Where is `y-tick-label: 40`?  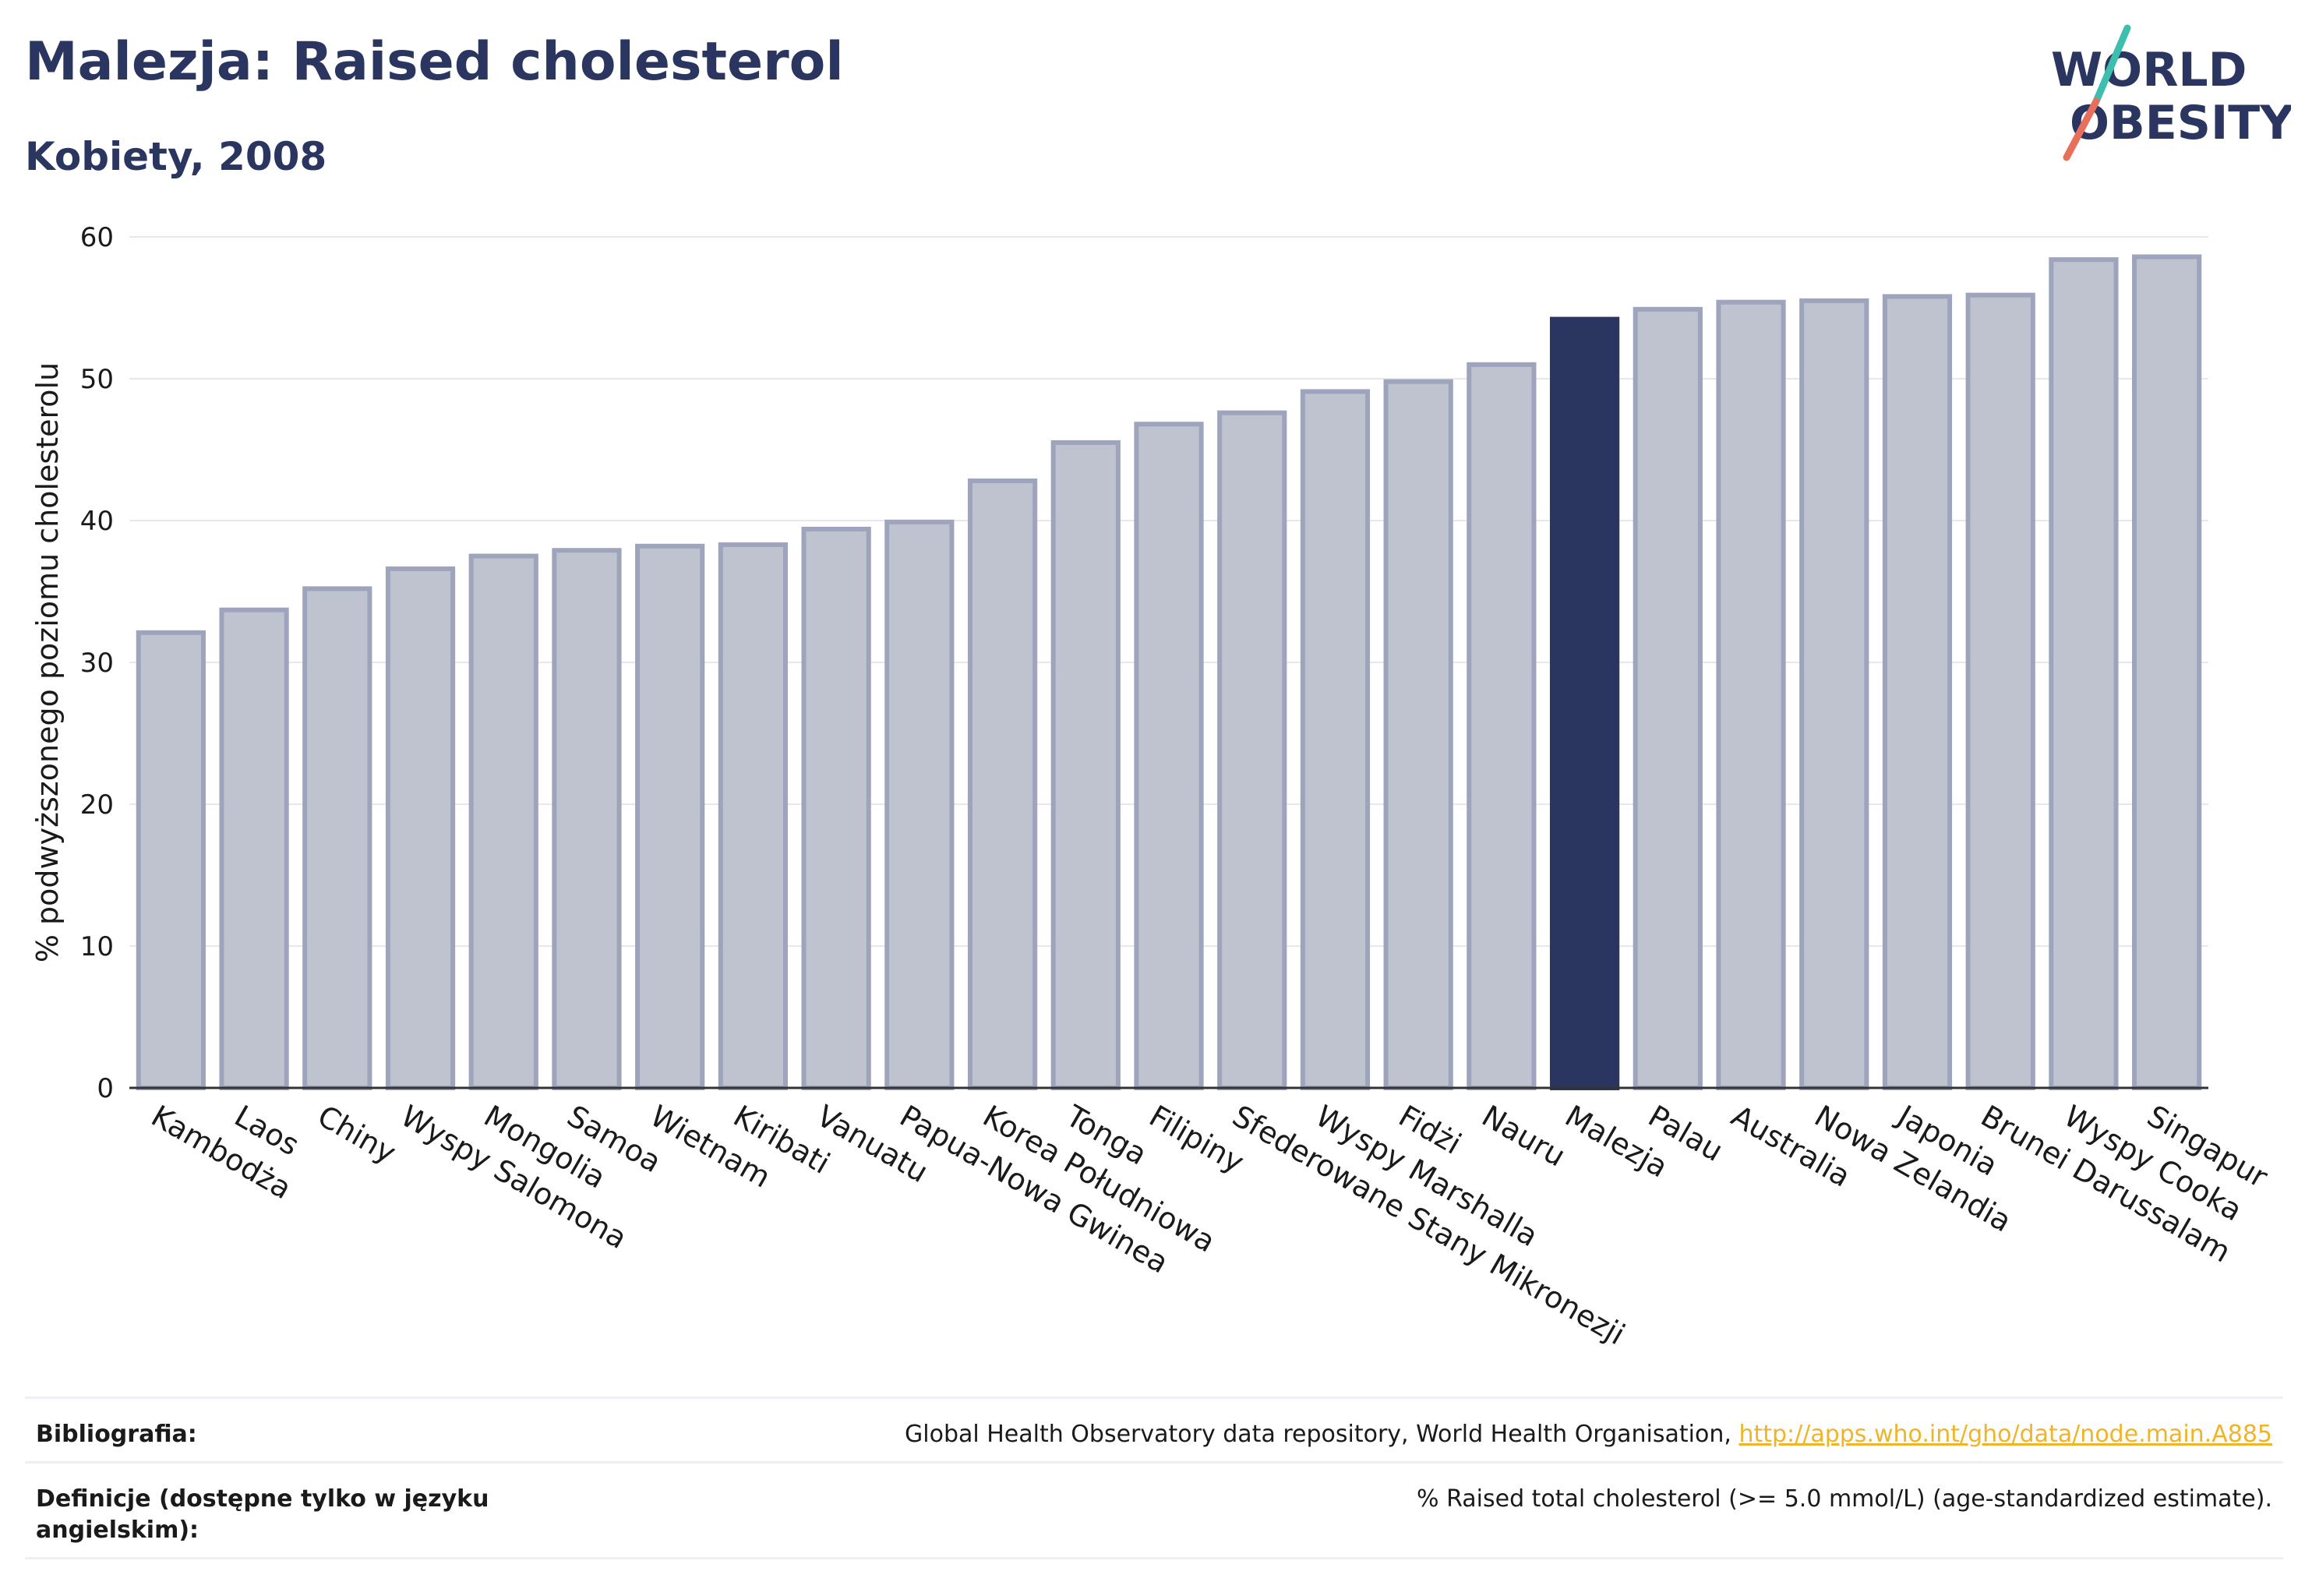
y-tick-label: 40 is located at coordinates (97, 521).